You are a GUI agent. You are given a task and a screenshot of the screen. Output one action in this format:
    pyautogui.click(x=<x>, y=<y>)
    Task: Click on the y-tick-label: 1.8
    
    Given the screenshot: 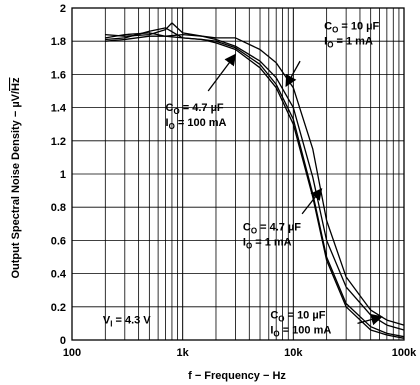 What is the action you would take?
    pyautogui.click(x=58, y=42)
    